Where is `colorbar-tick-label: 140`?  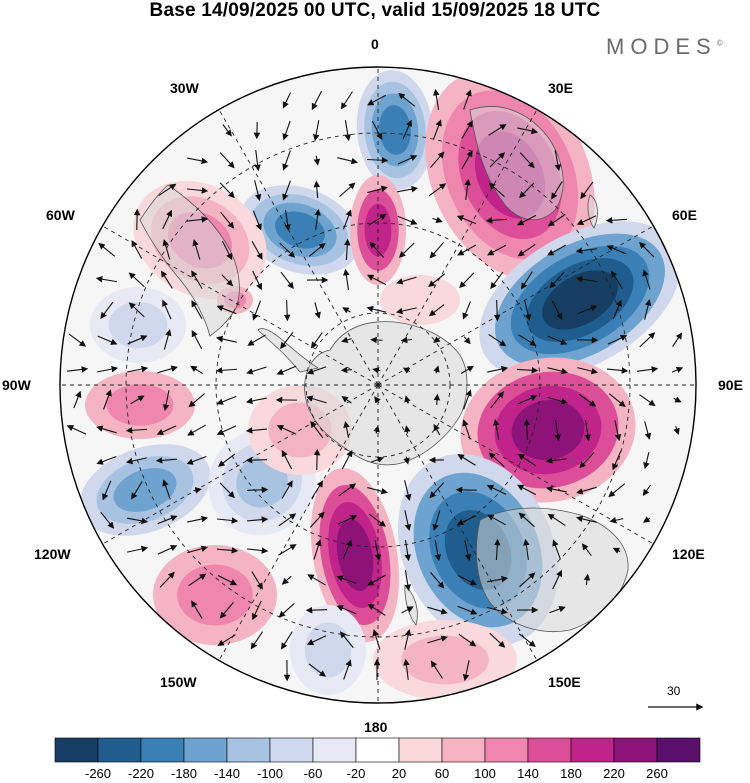
colorbar-tick-label: 140 is located at coordinates (528, 773).